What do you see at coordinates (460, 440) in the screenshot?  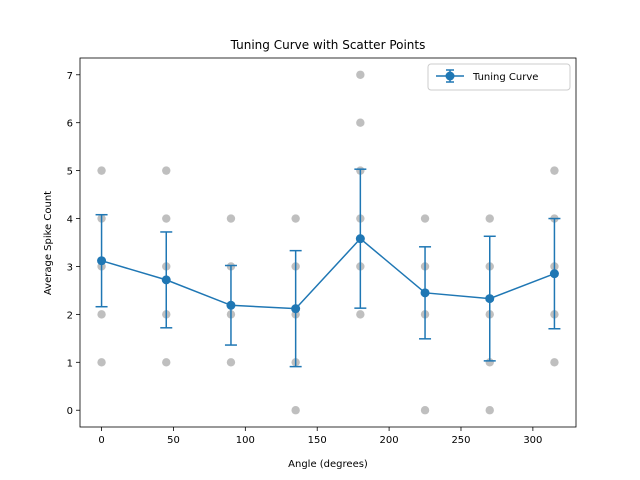 I see `x-tick-label-250: 250` at bounding box center [460, 440].